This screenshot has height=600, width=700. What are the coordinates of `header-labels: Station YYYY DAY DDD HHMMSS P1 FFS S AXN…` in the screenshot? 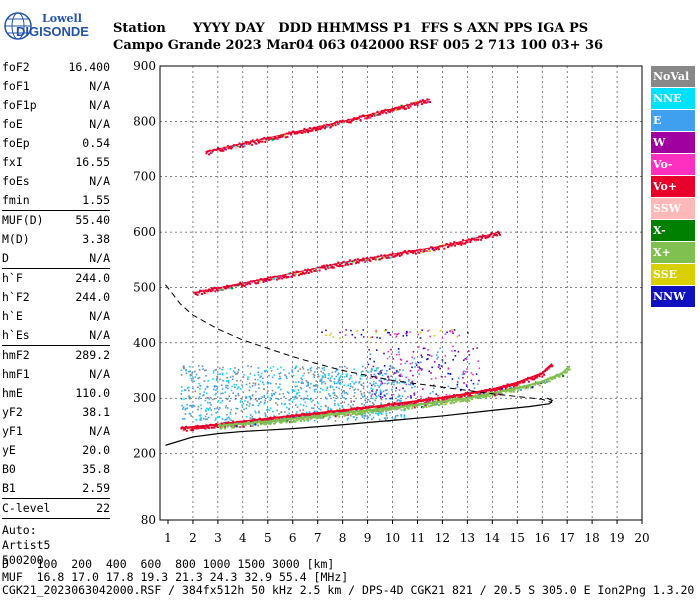 It's located at (351, 28).